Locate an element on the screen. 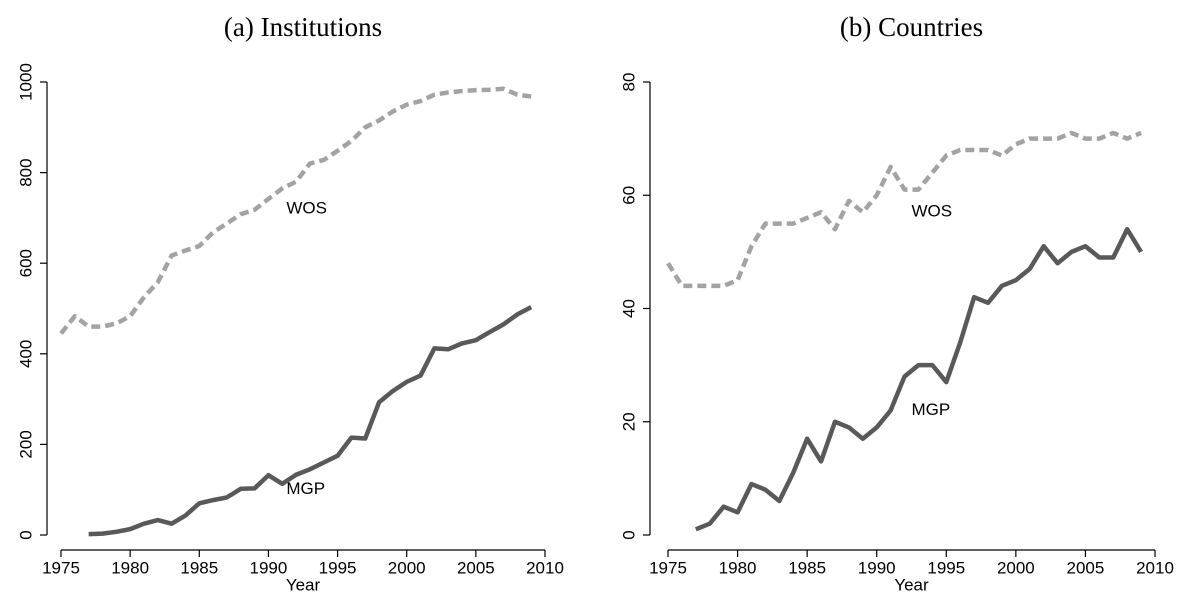 This screenshot has height=596, width=1183. y-tick-label: 20 is located at coordinates (628, 421).